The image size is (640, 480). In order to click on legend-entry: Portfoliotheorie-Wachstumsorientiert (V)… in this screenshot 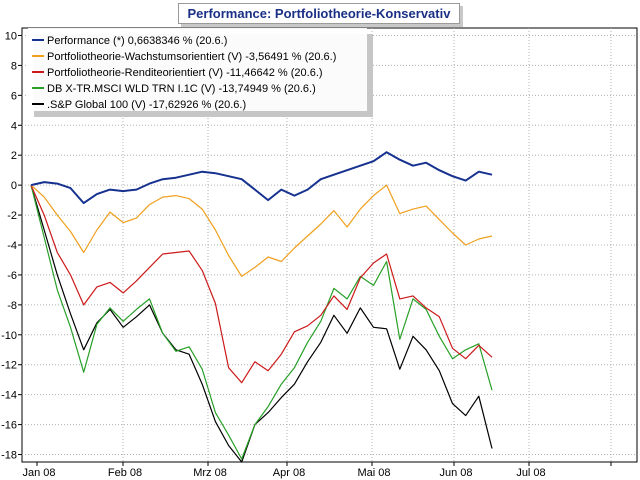, I will do `click(191, 57)`.